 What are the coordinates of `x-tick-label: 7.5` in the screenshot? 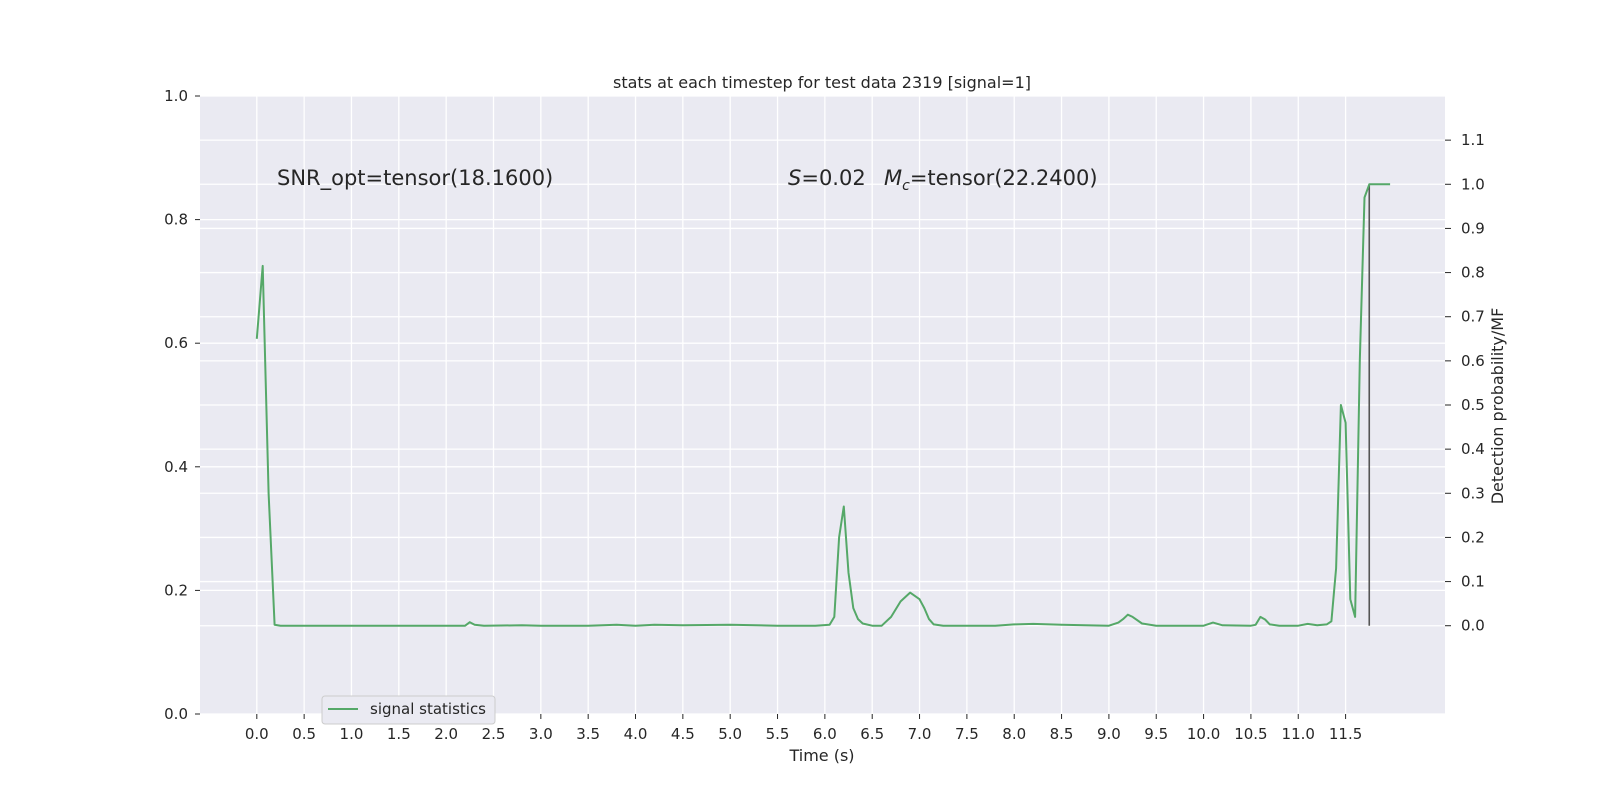 It's located at (967, 734).